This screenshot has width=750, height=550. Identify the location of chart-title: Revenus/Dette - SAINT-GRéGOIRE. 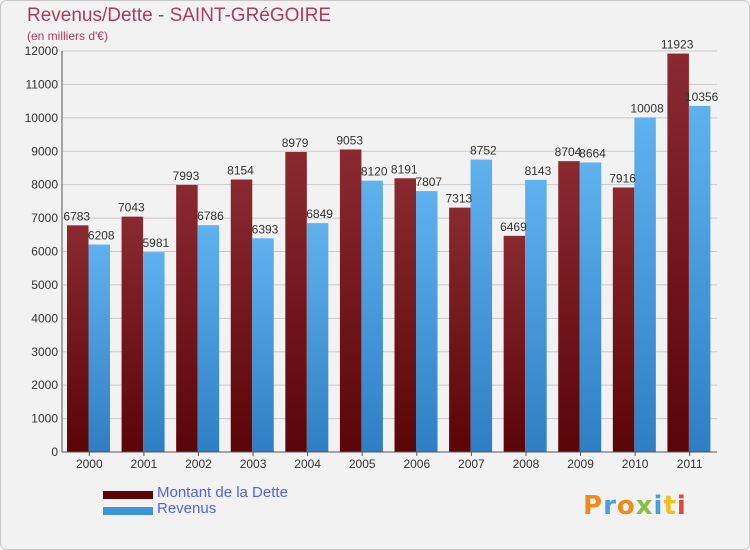
(179, 15).